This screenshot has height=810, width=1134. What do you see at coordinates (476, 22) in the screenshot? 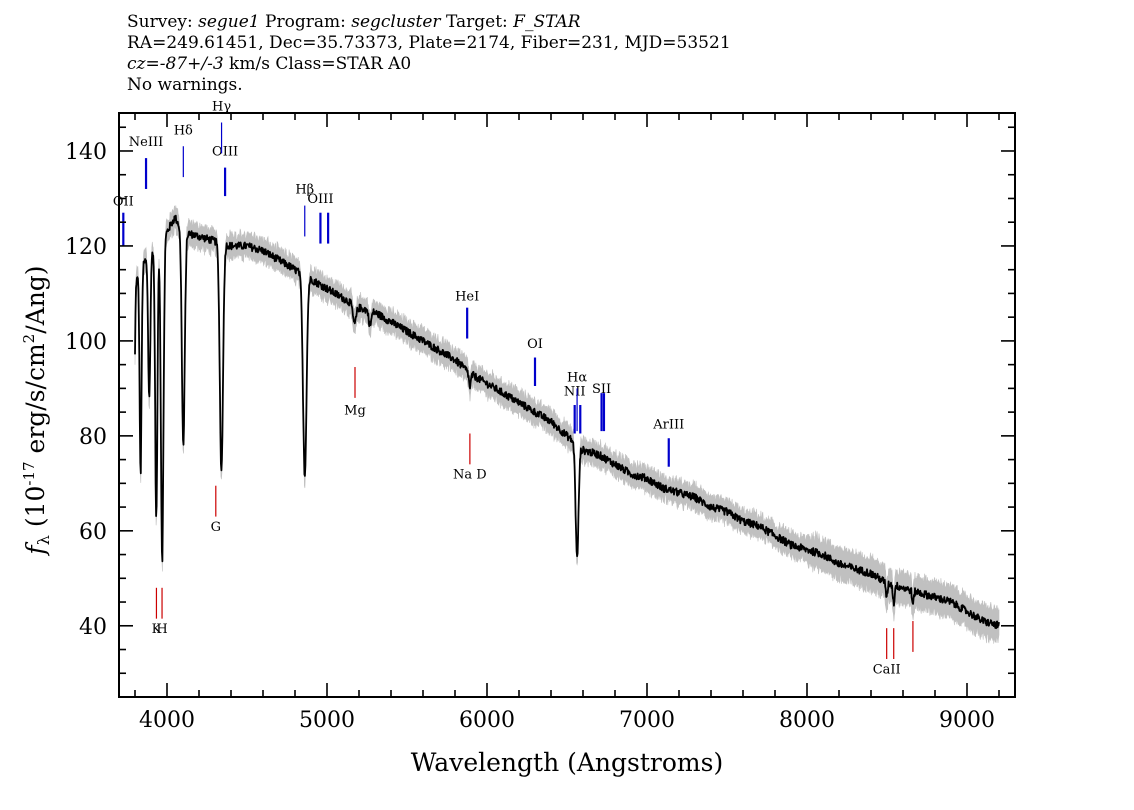
I see `target-label: Target:` at bounding box center [476, 22].